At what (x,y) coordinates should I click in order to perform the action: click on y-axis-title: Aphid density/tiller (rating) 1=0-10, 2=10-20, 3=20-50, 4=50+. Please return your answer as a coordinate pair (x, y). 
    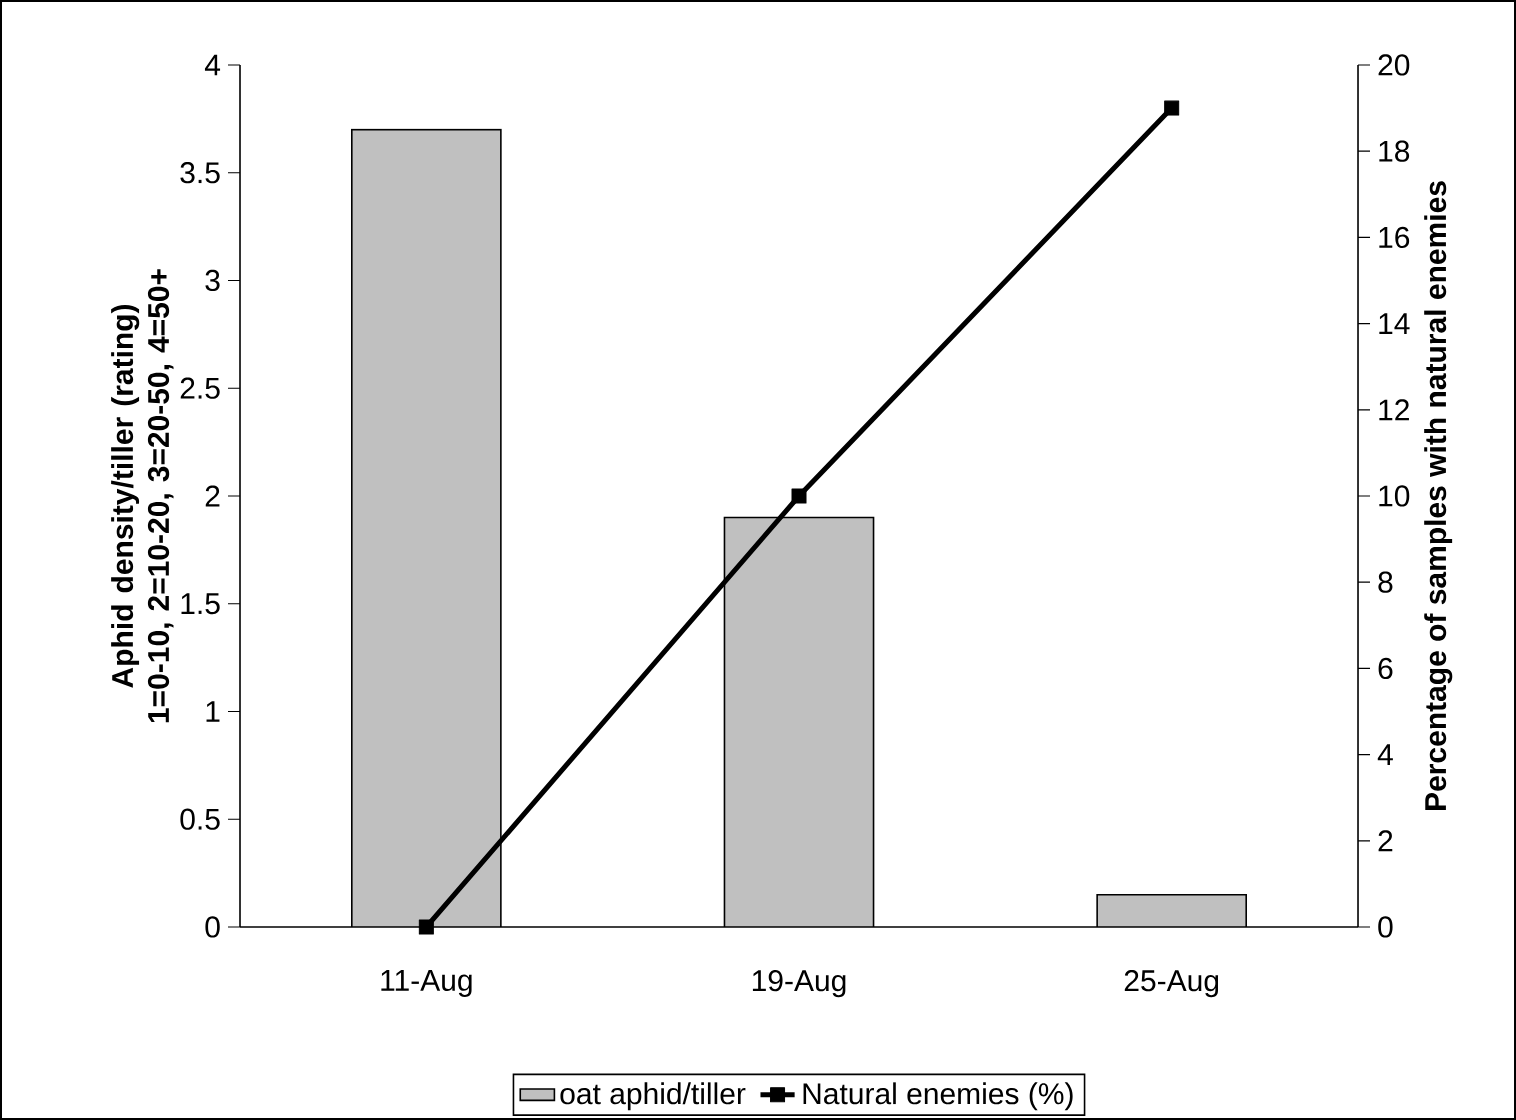
    Looking at the image, I should click on (142, 496).